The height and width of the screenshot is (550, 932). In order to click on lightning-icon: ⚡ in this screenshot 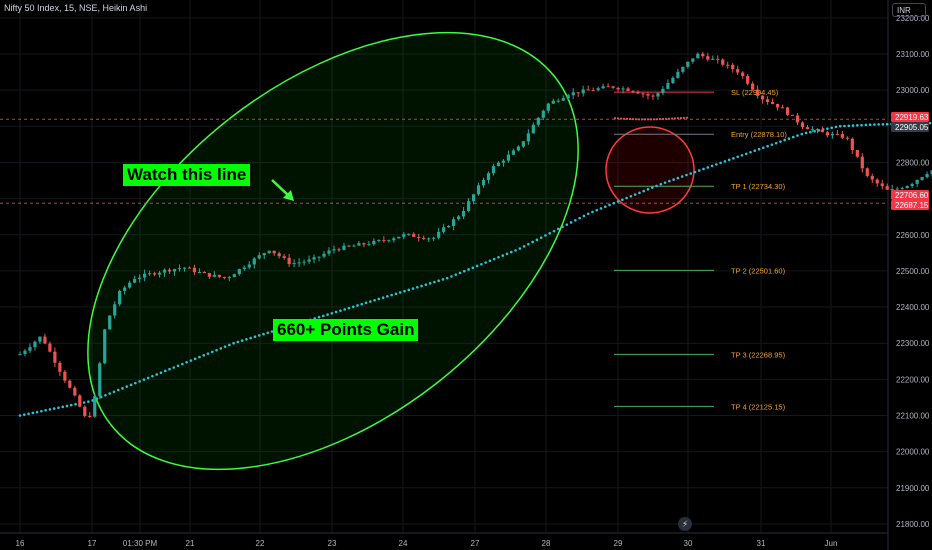, I will do `click(685, 524)`.